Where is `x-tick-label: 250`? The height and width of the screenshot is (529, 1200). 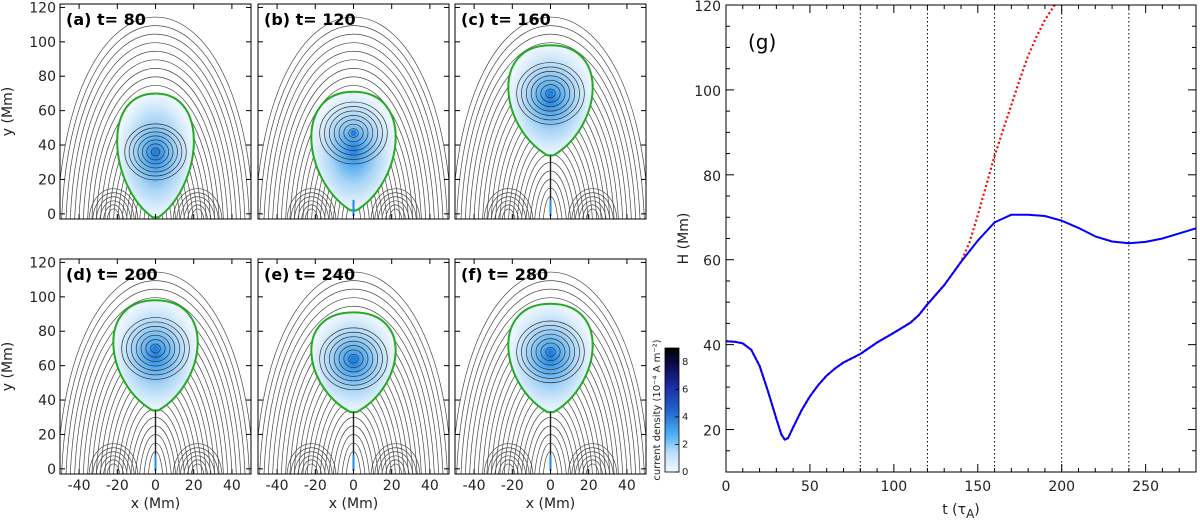 x-tick-label: 250 is located at coordinates (1145, 487).